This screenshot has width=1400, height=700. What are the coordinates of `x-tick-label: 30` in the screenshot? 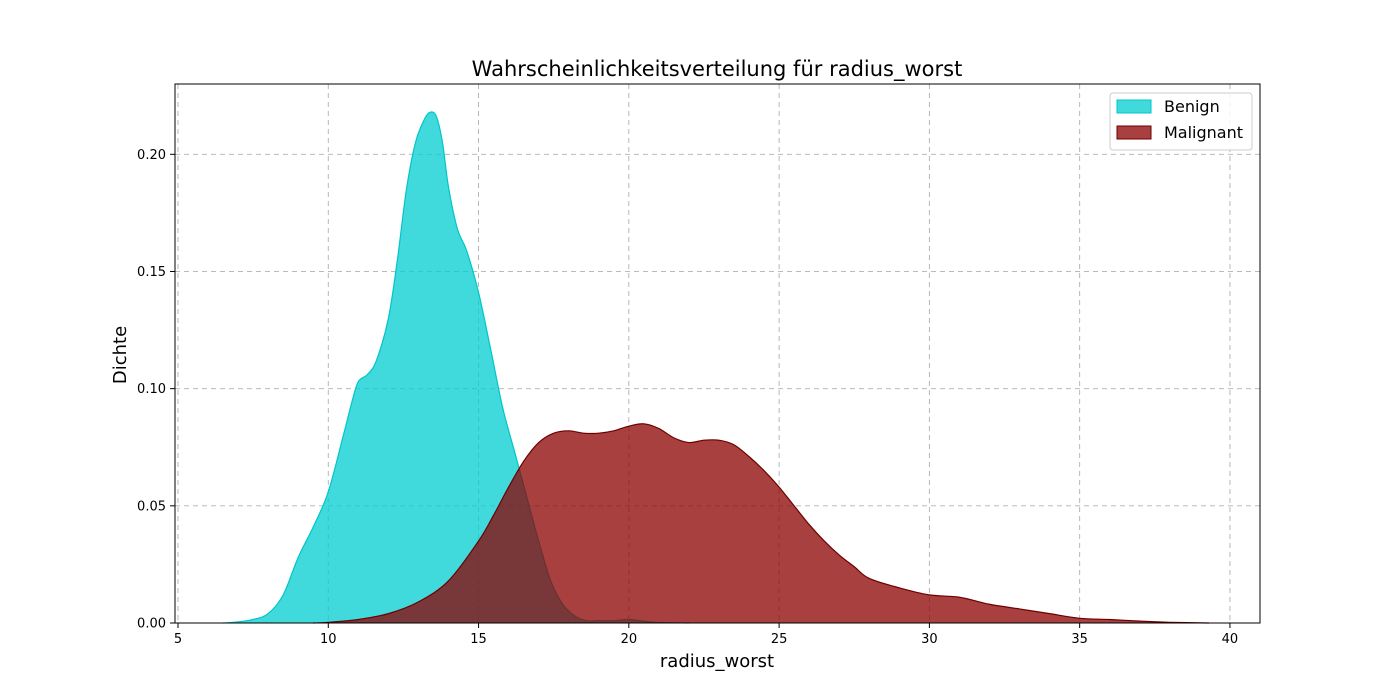 It's located at (929, 639).